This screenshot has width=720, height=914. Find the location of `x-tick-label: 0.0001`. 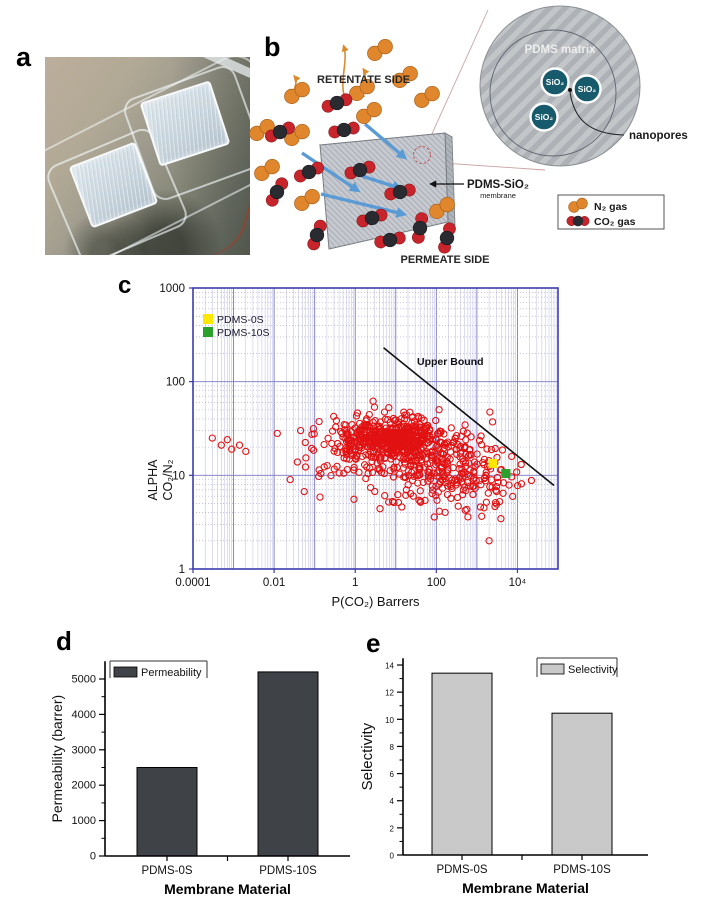

x-tick-label: 0.0001 is located at coordinates (192, 583).